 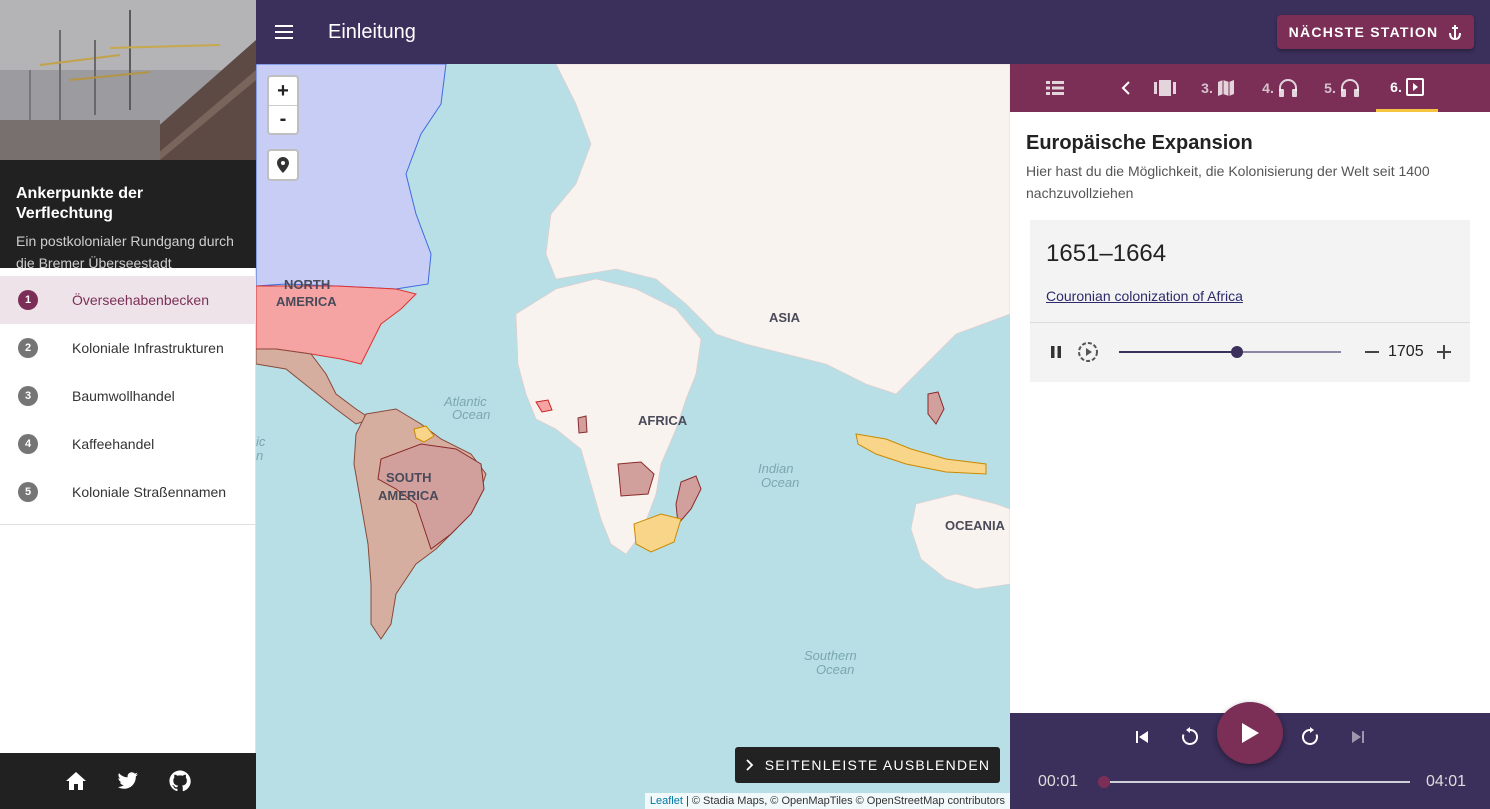 What do you see at coordinates (666, 801) in the screenshot?
I see `leaflet-link: Leaflet` at bounding box center [666, 801].